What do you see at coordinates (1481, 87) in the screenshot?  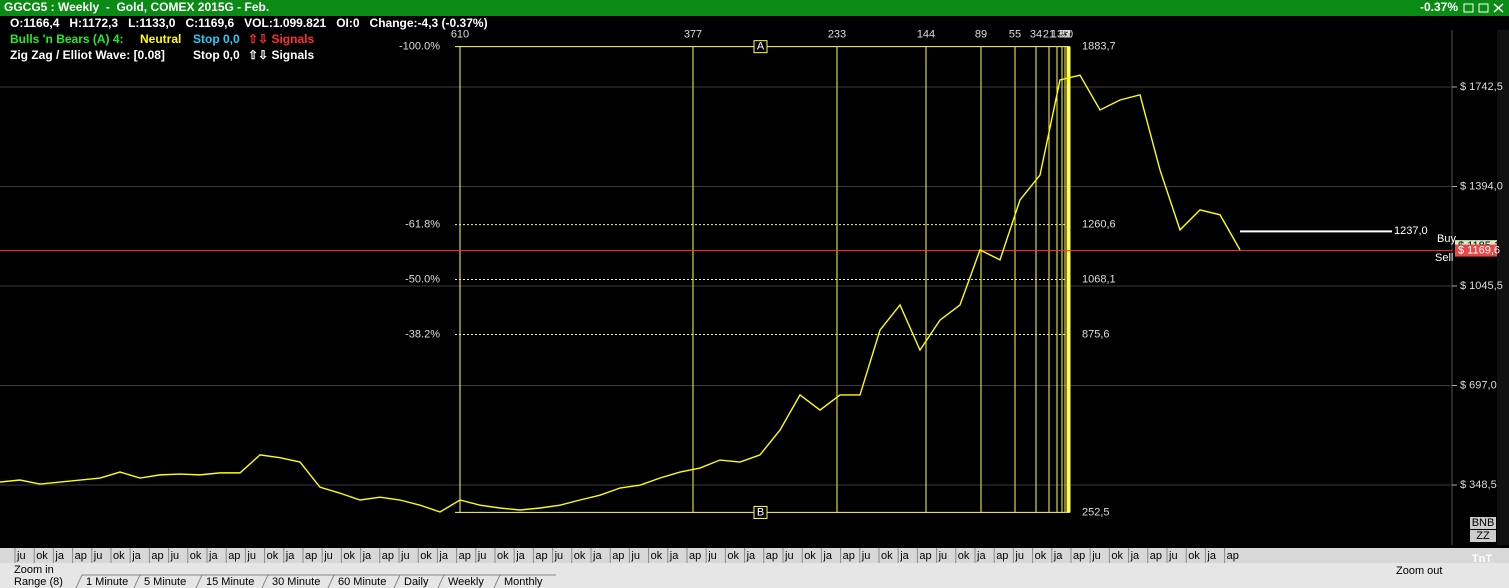 I see `y-tick-label: $ 1742,5` at bounding box center [1481, 87].